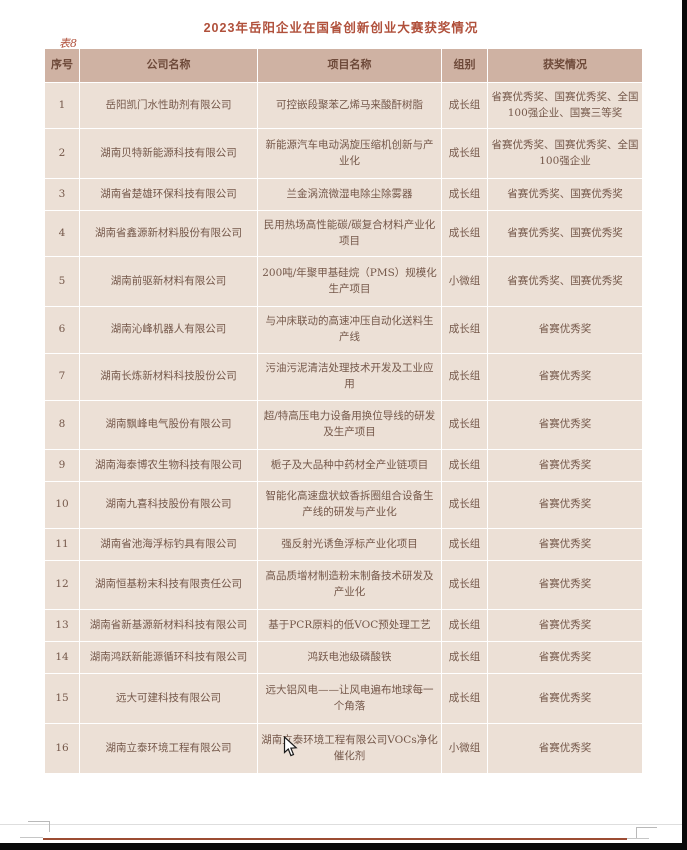  I want to click on cell-no: 6, so click(62, 330).